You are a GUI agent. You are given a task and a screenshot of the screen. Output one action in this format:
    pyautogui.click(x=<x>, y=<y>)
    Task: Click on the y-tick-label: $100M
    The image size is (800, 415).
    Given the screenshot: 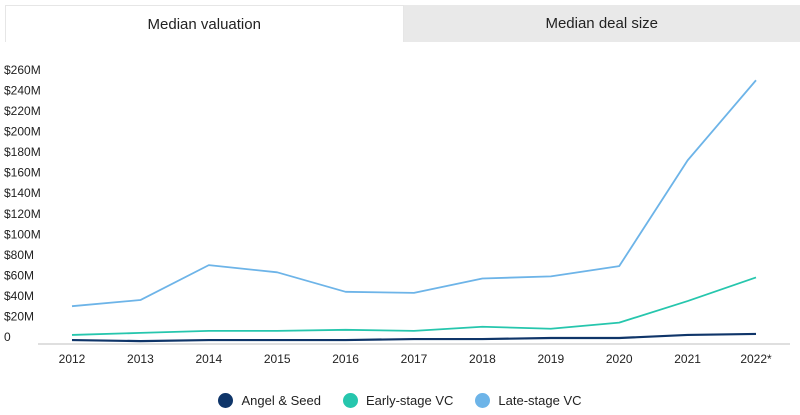 What is the action you would take?
    pyautogui.click(x=22, y=234)
    